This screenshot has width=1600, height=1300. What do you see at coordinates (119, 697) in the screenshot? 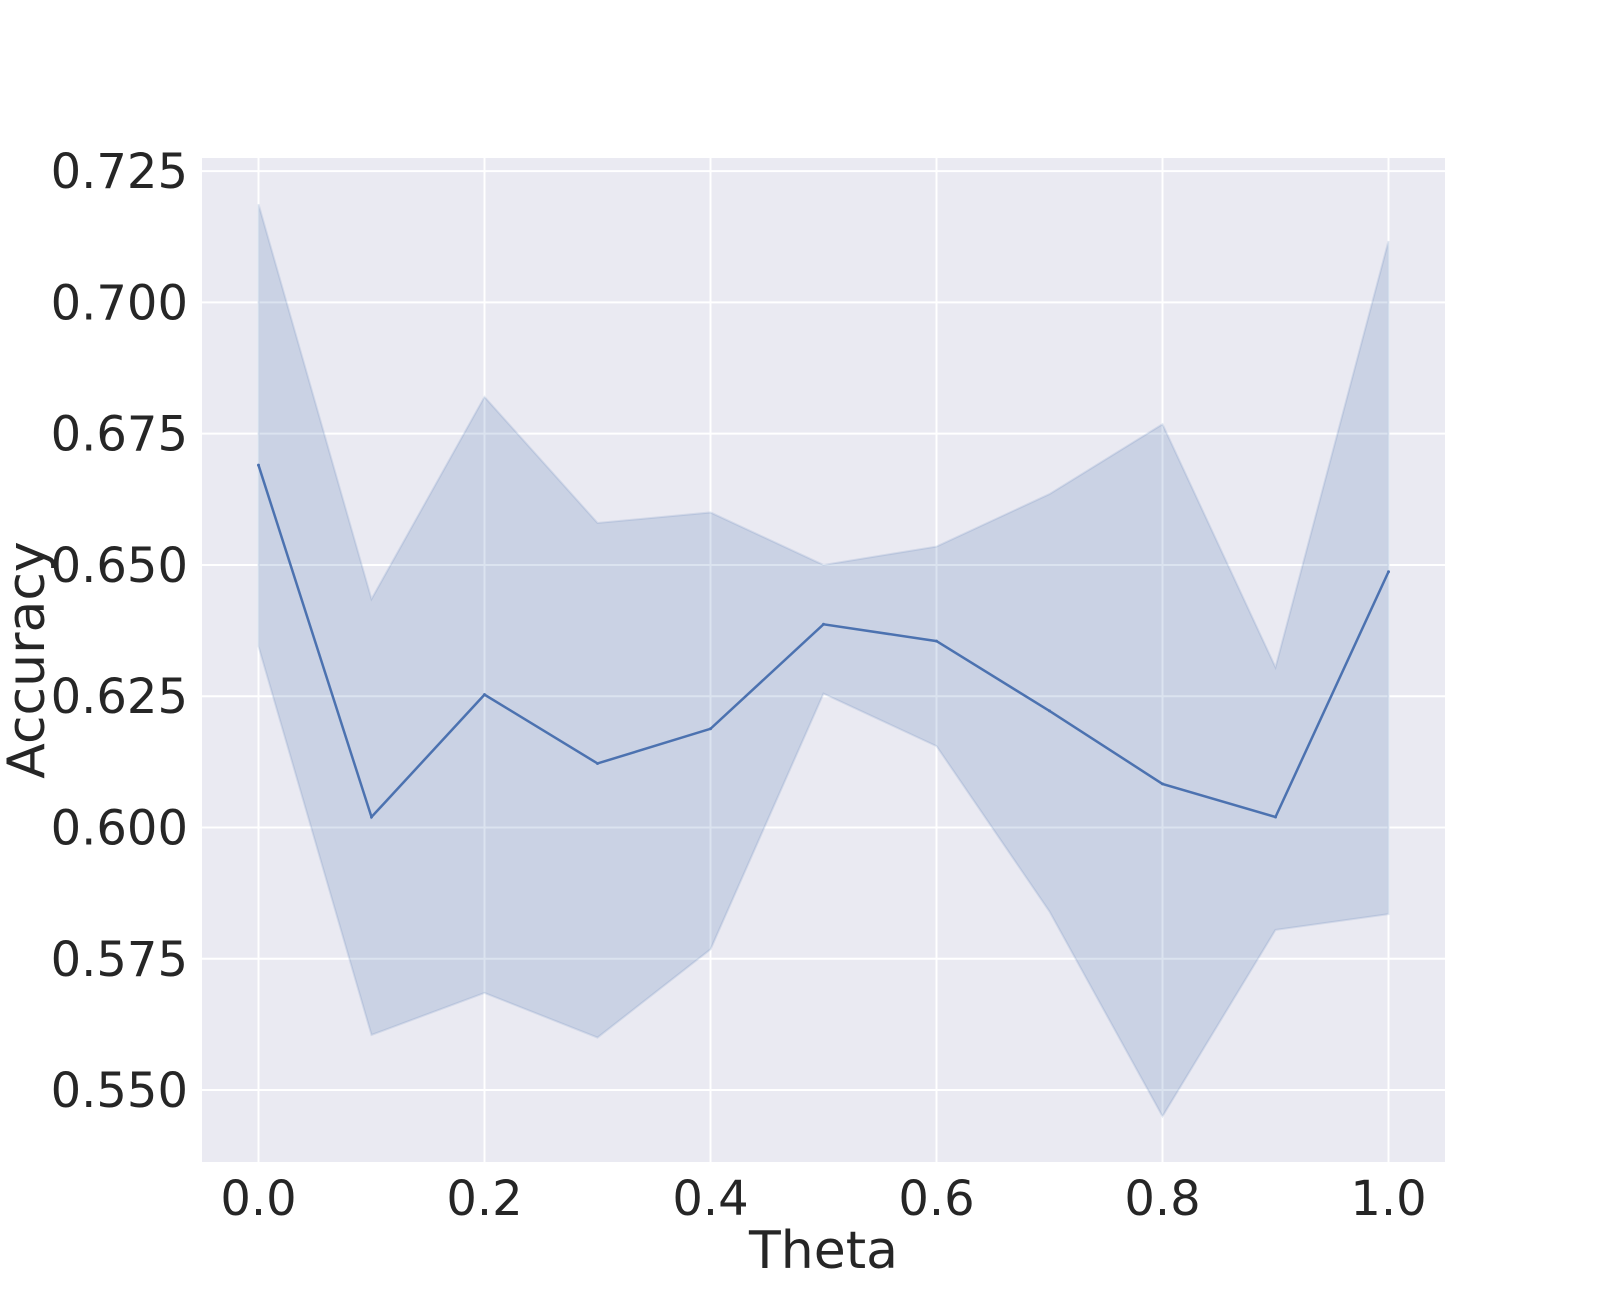
I see `y-tick-label: 0.625` at bounding box center [119, 697].